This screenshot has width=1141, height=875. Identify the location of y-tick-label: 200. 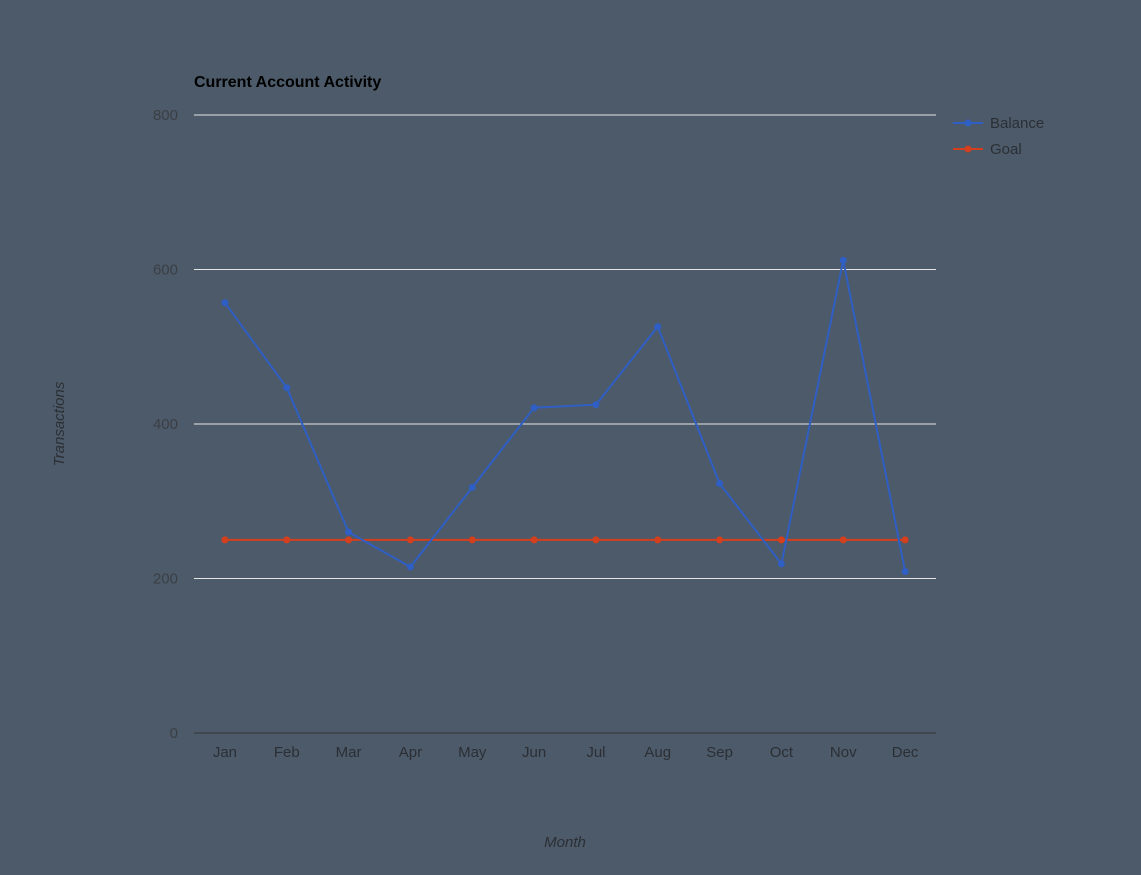
(165, 579).